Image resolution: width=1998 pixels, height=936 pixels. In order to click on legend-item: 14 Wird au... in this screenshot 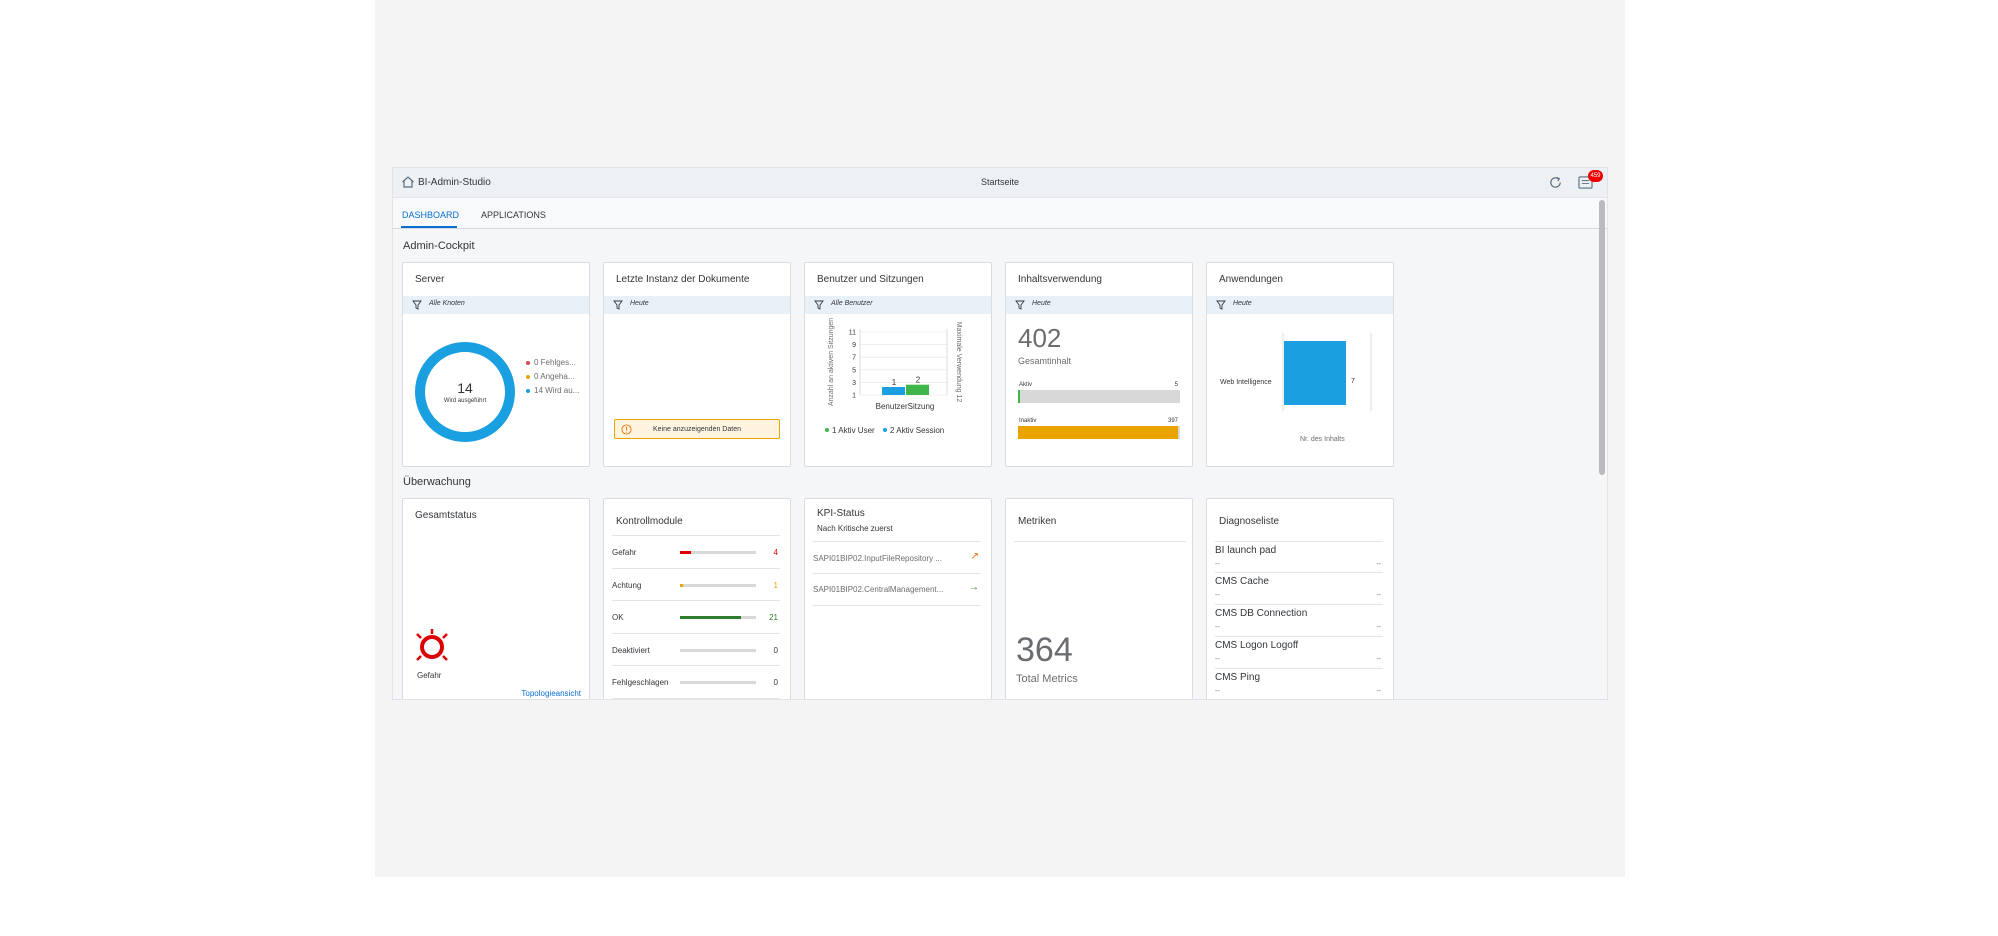, I will do `click(552, 390)`.